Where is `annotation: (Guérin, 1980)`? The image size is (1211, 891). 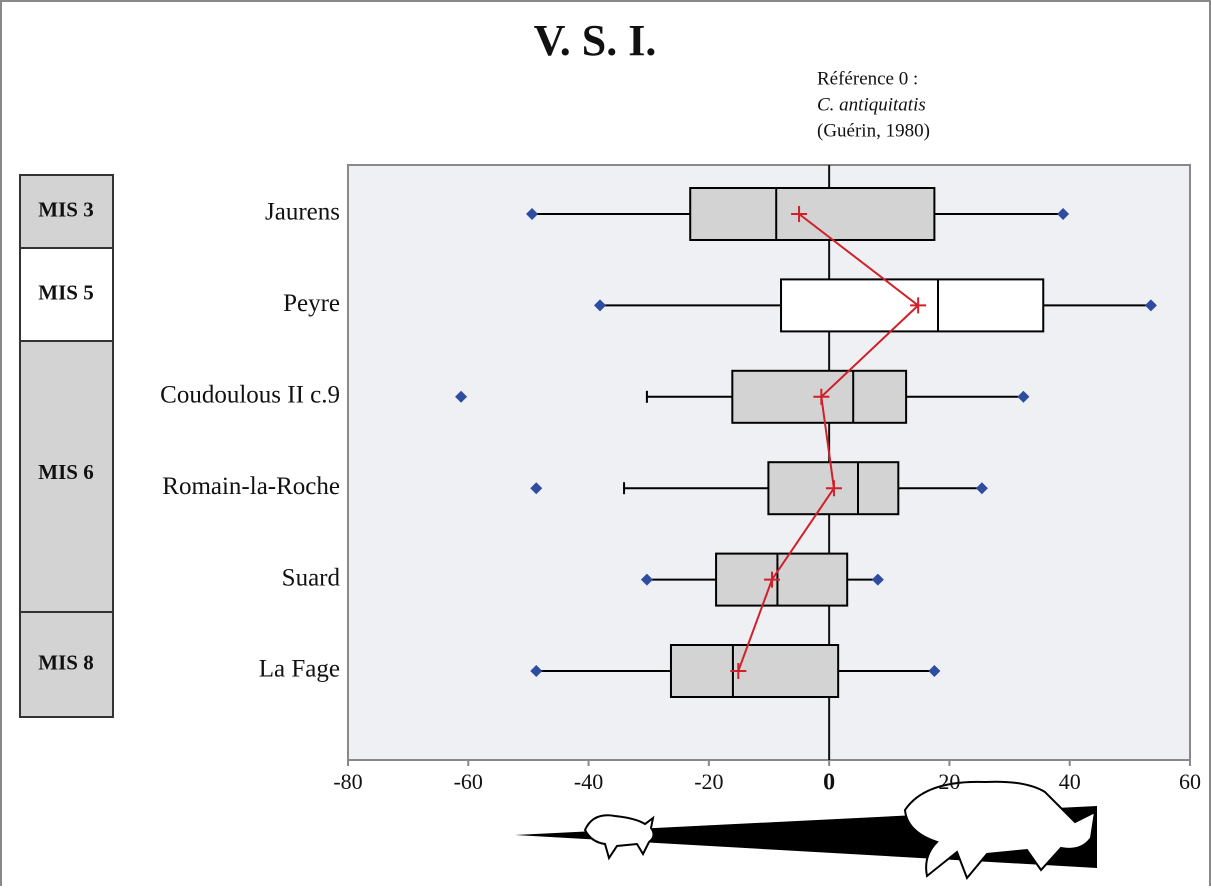
annotation: (Guérin, 1980) is located at coordinates (873, 130).